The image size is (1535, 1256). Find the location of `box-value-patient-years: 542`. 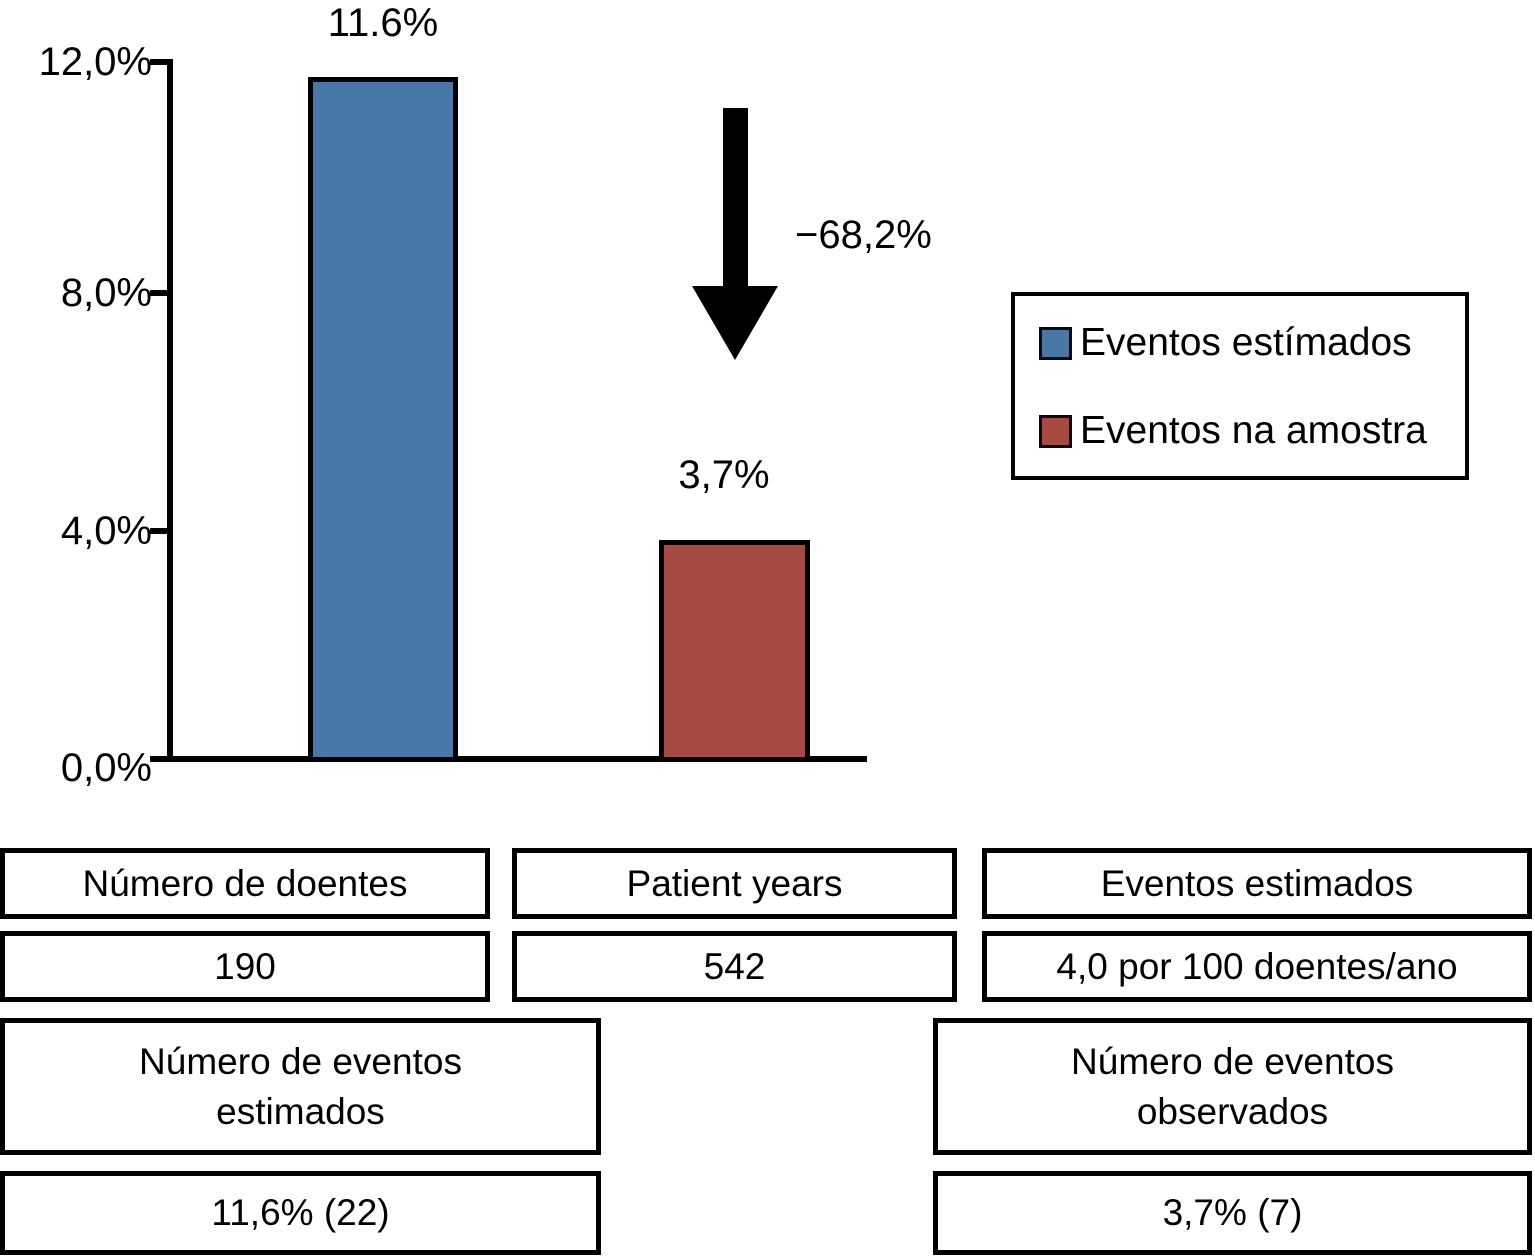

box-value-patient-years: 542 is located at coordinates (734, 966).